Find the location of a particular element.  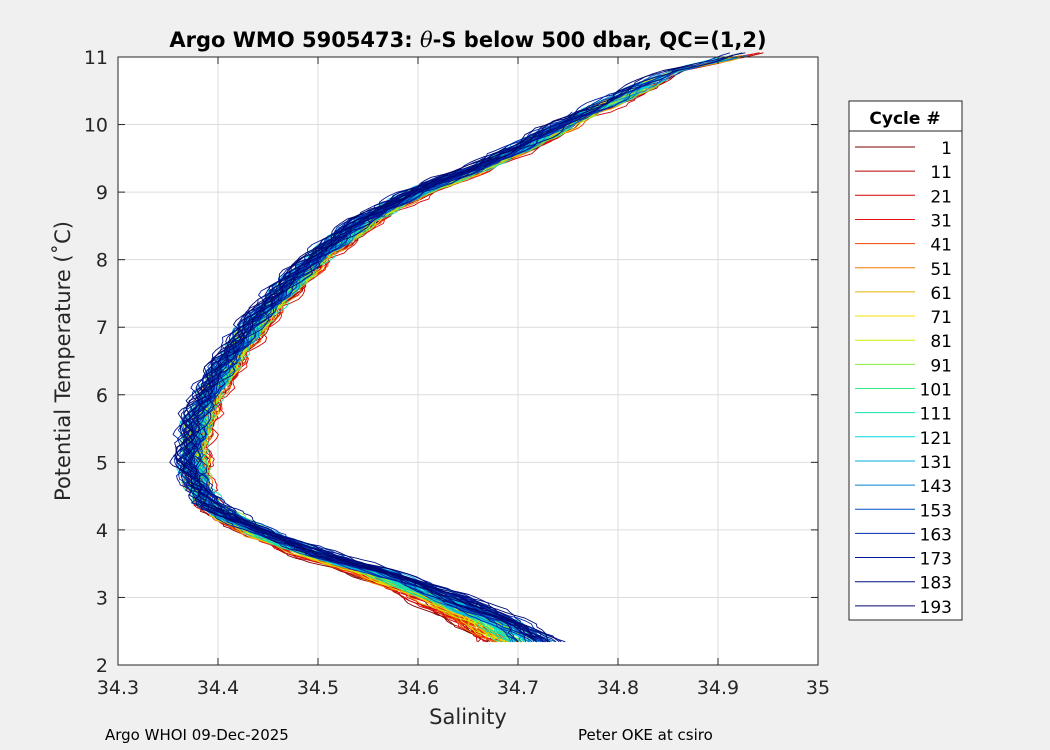

legend-entry: 101 is located at coordinates (903, 391).